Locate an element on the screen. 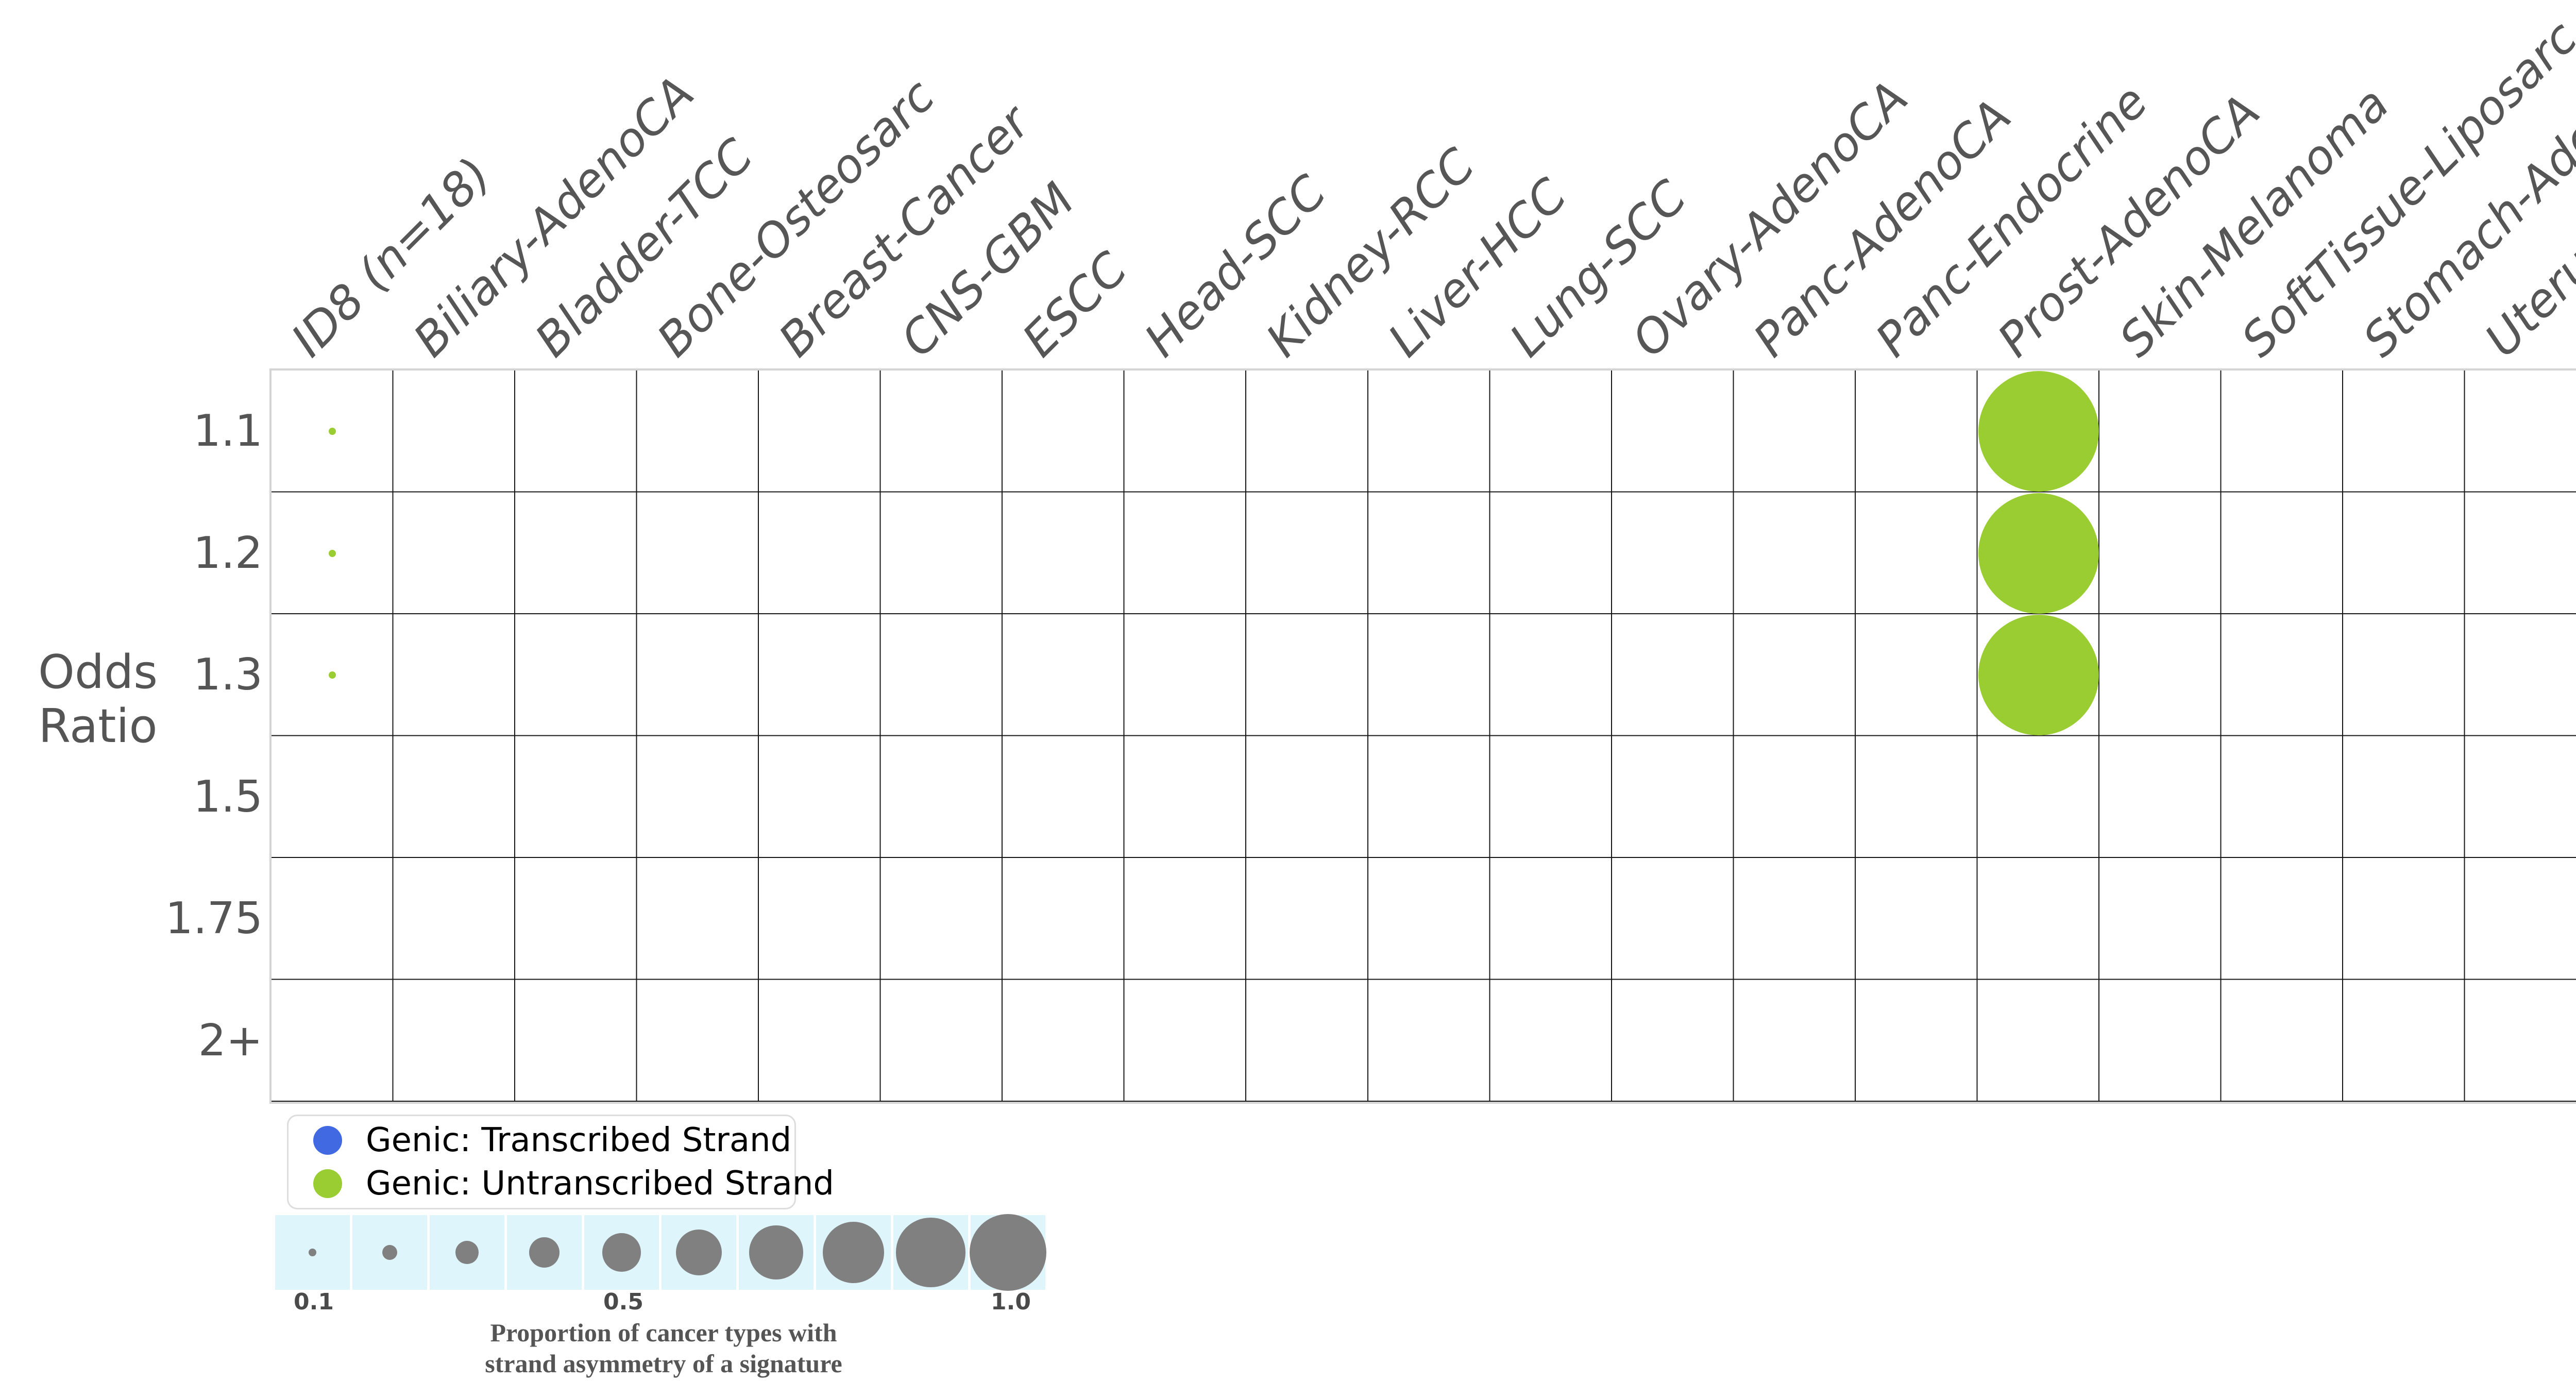 This screenshot has height=1381, width=2576. bubble-size-legend is located at coordinates (660, 1252).